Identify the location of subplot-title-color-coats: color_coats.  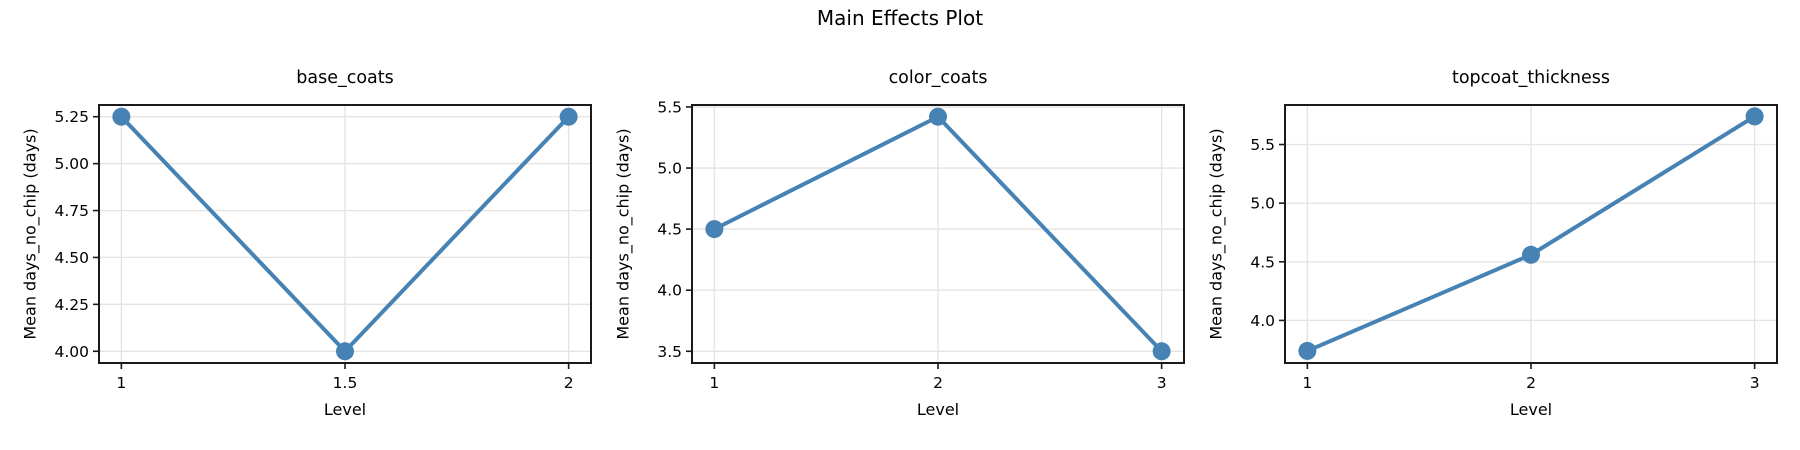
(938, 78).